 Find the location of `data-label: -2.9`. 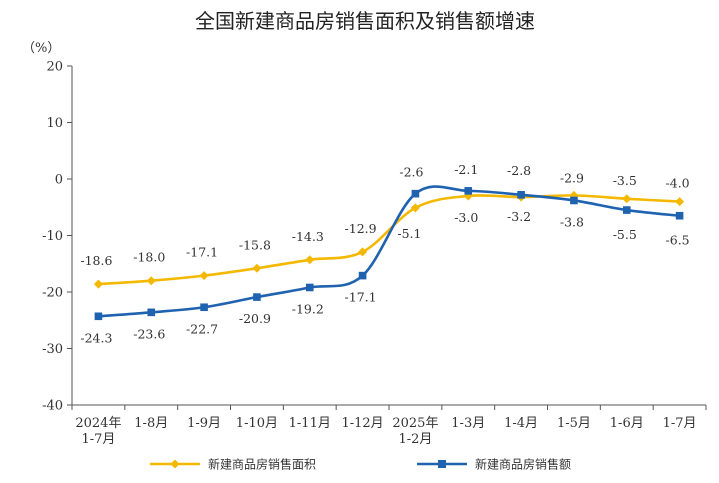

data-label: -2.9 is located at coordinates (572, 177).